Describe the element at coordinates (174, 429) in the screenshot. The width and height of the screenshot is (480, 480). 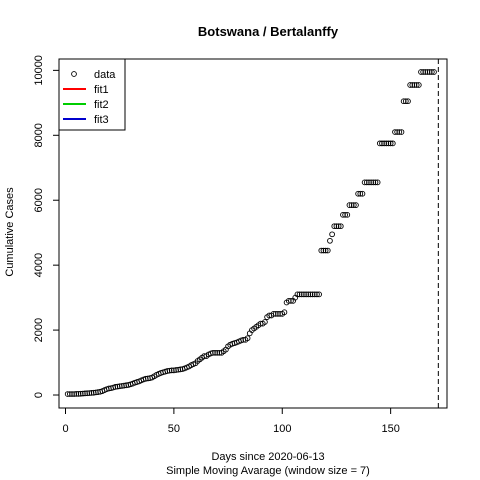
I see `x-tick-label: 50` at that location.